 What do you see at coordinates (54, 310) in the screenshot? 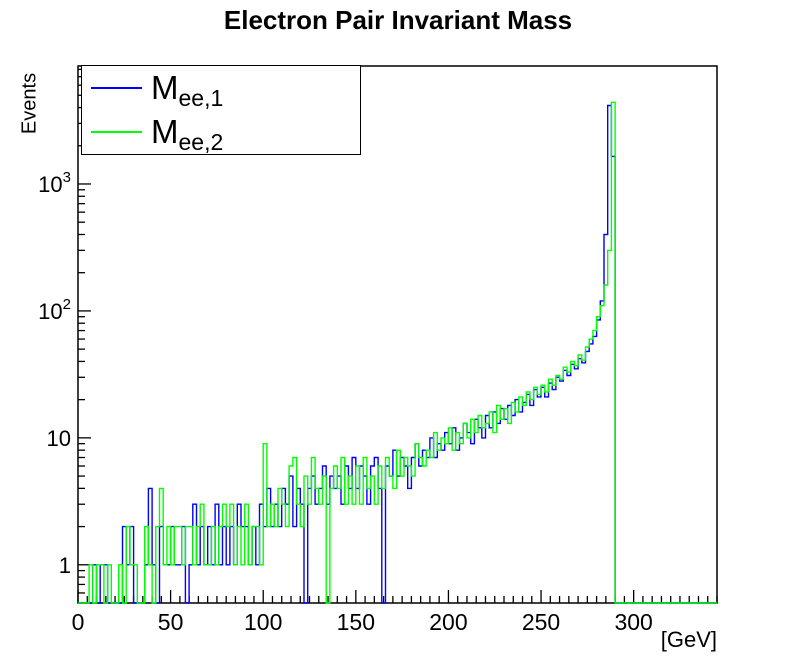
I see `y-tick-label: 10²` at bounding box center [54, 310].